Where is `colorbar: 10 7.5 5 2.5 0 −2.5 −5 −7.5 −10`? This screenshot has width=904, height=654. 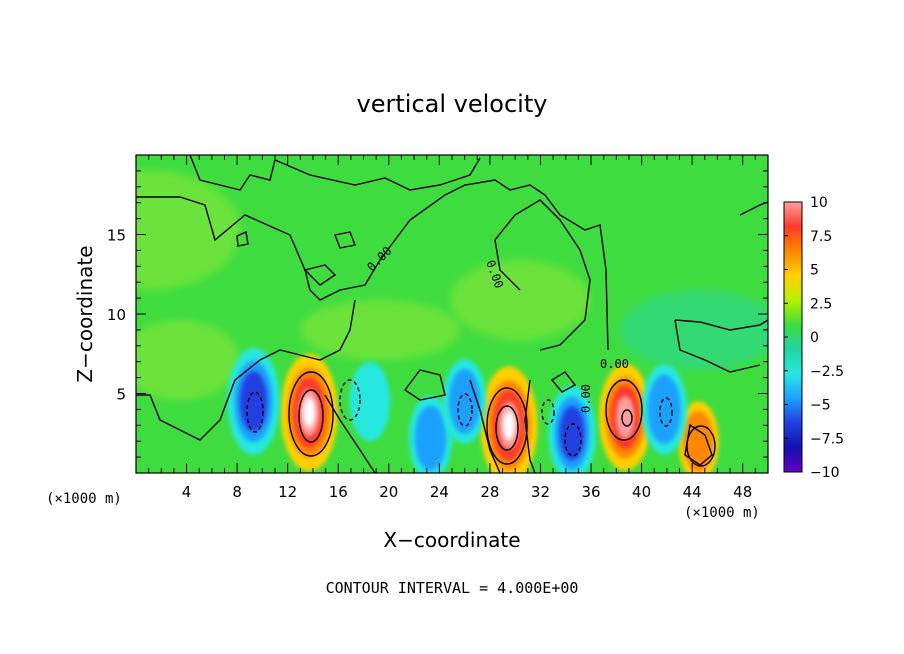
colorbar: 10 7.5 5 2.5 0 −2.5 −5 −7.5 −10 is located at coordinates (813, 338).